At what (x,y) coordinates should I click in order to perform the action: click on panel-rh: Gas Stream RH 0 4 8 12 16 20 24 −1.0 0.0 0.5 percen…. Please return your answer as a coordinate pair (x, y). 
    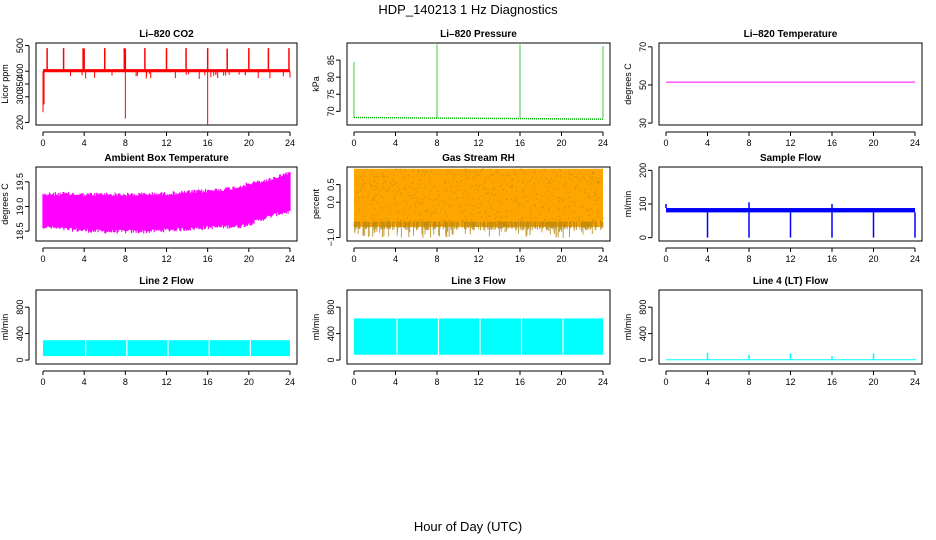
    Looking at the image, I should click on (461, 208).